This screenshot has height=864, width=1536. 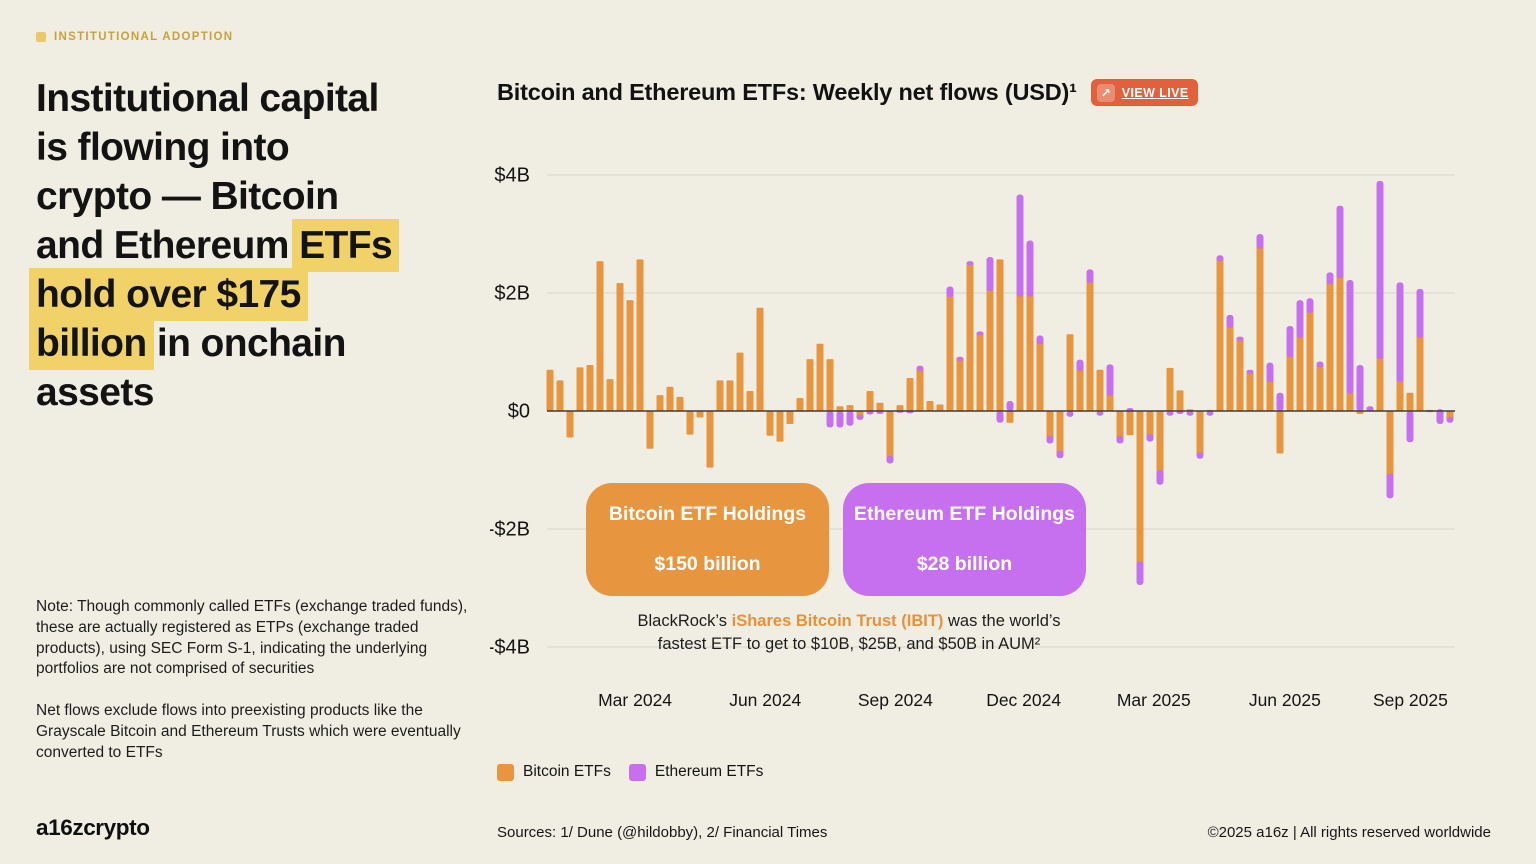 I want to click on bitcoin-holdings-callout: Bitcoin ETF Holdings $150 billion, so click(x=707, y=539).